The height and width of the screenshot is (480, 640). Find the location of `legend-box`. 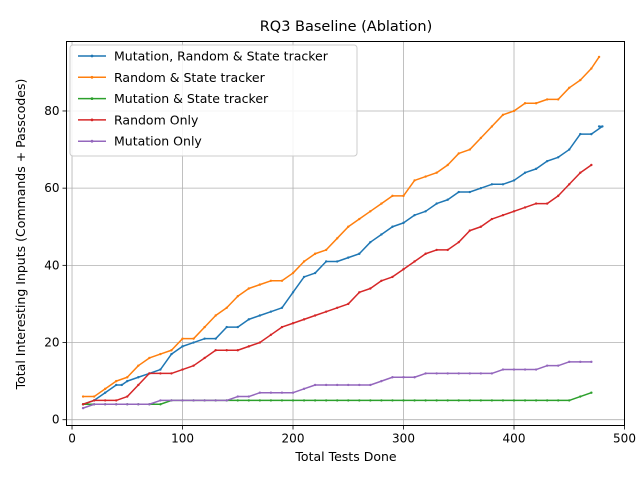

legend-box is located at coordinates (213, 100).